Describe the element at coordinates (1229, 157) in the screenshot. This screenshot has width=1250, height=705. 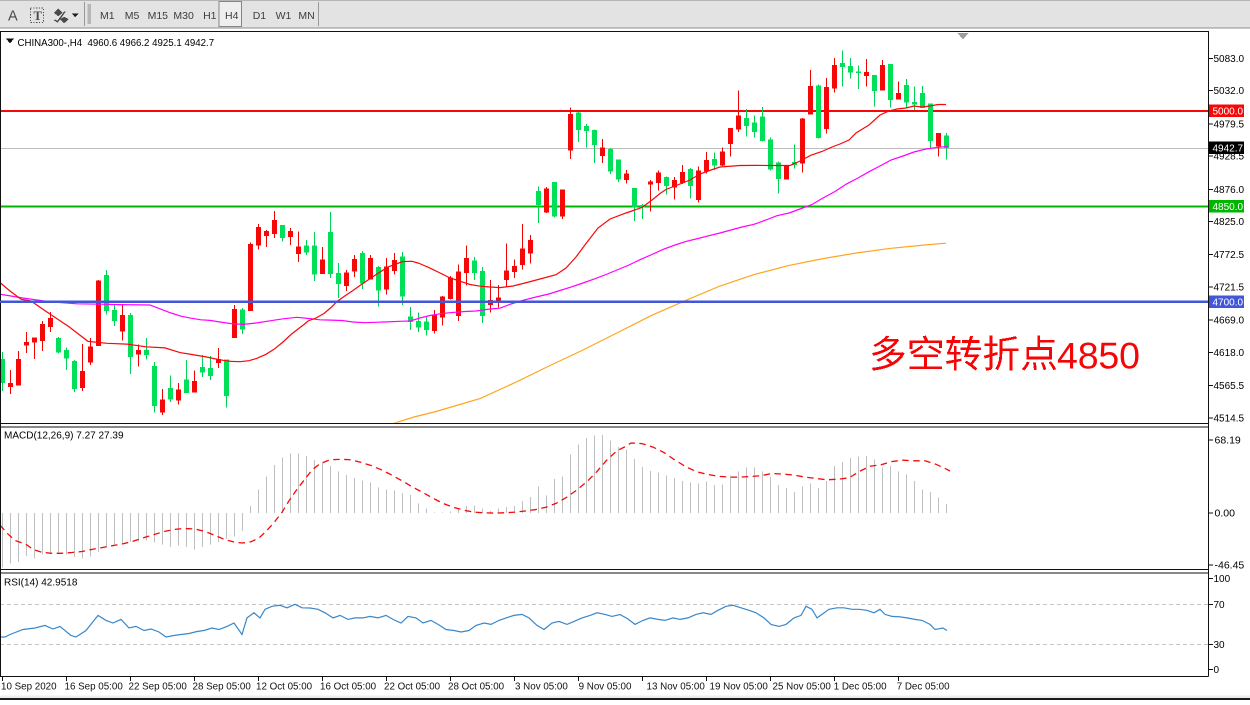
I see `svg-text: 4928.5` at that location.